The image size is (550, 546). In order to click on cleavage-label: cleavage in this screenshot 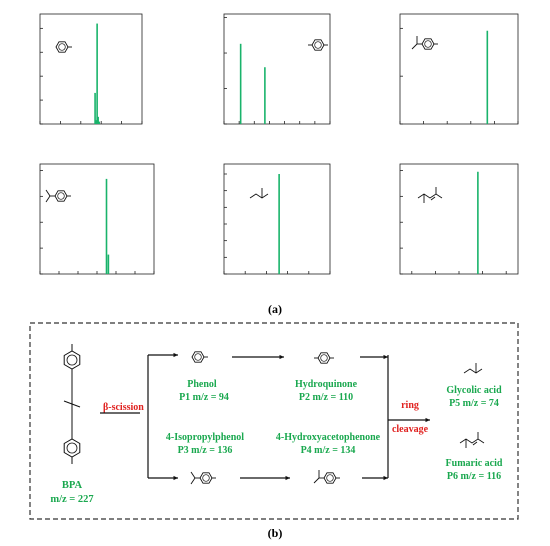, I will do `click(410, 429)`.